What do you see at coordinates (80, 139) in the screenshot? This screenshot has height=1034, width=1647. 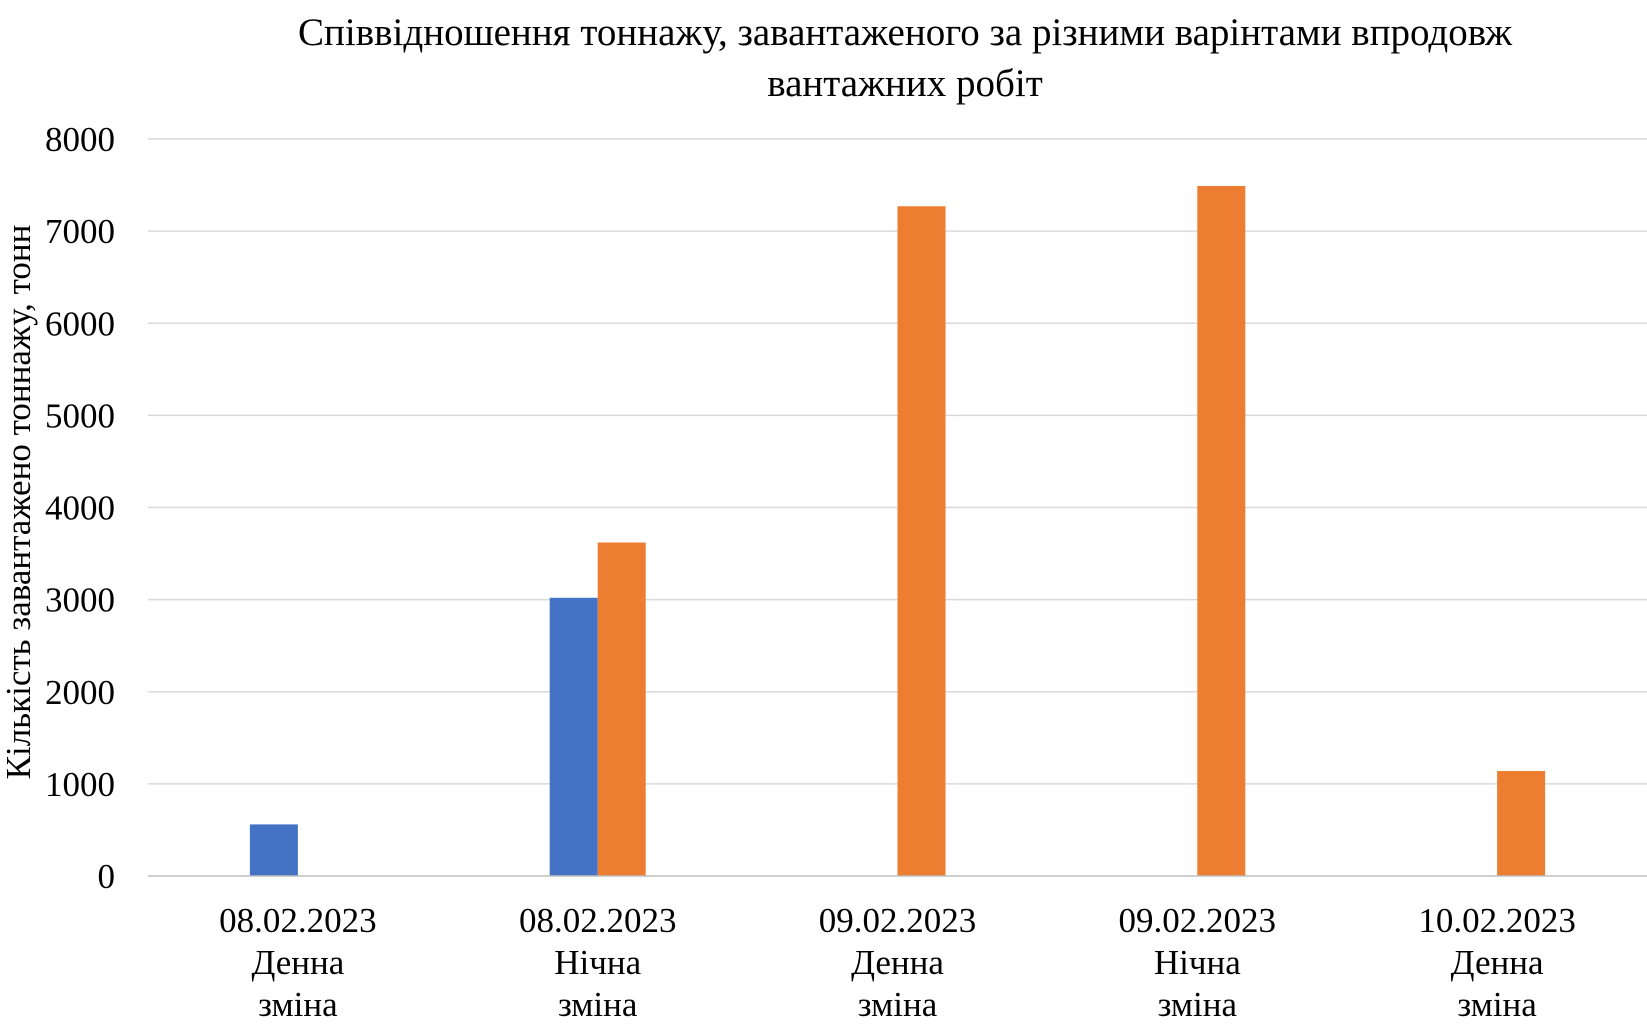 I see `y-tick-label: 8000` at bounding box center [80, 139].